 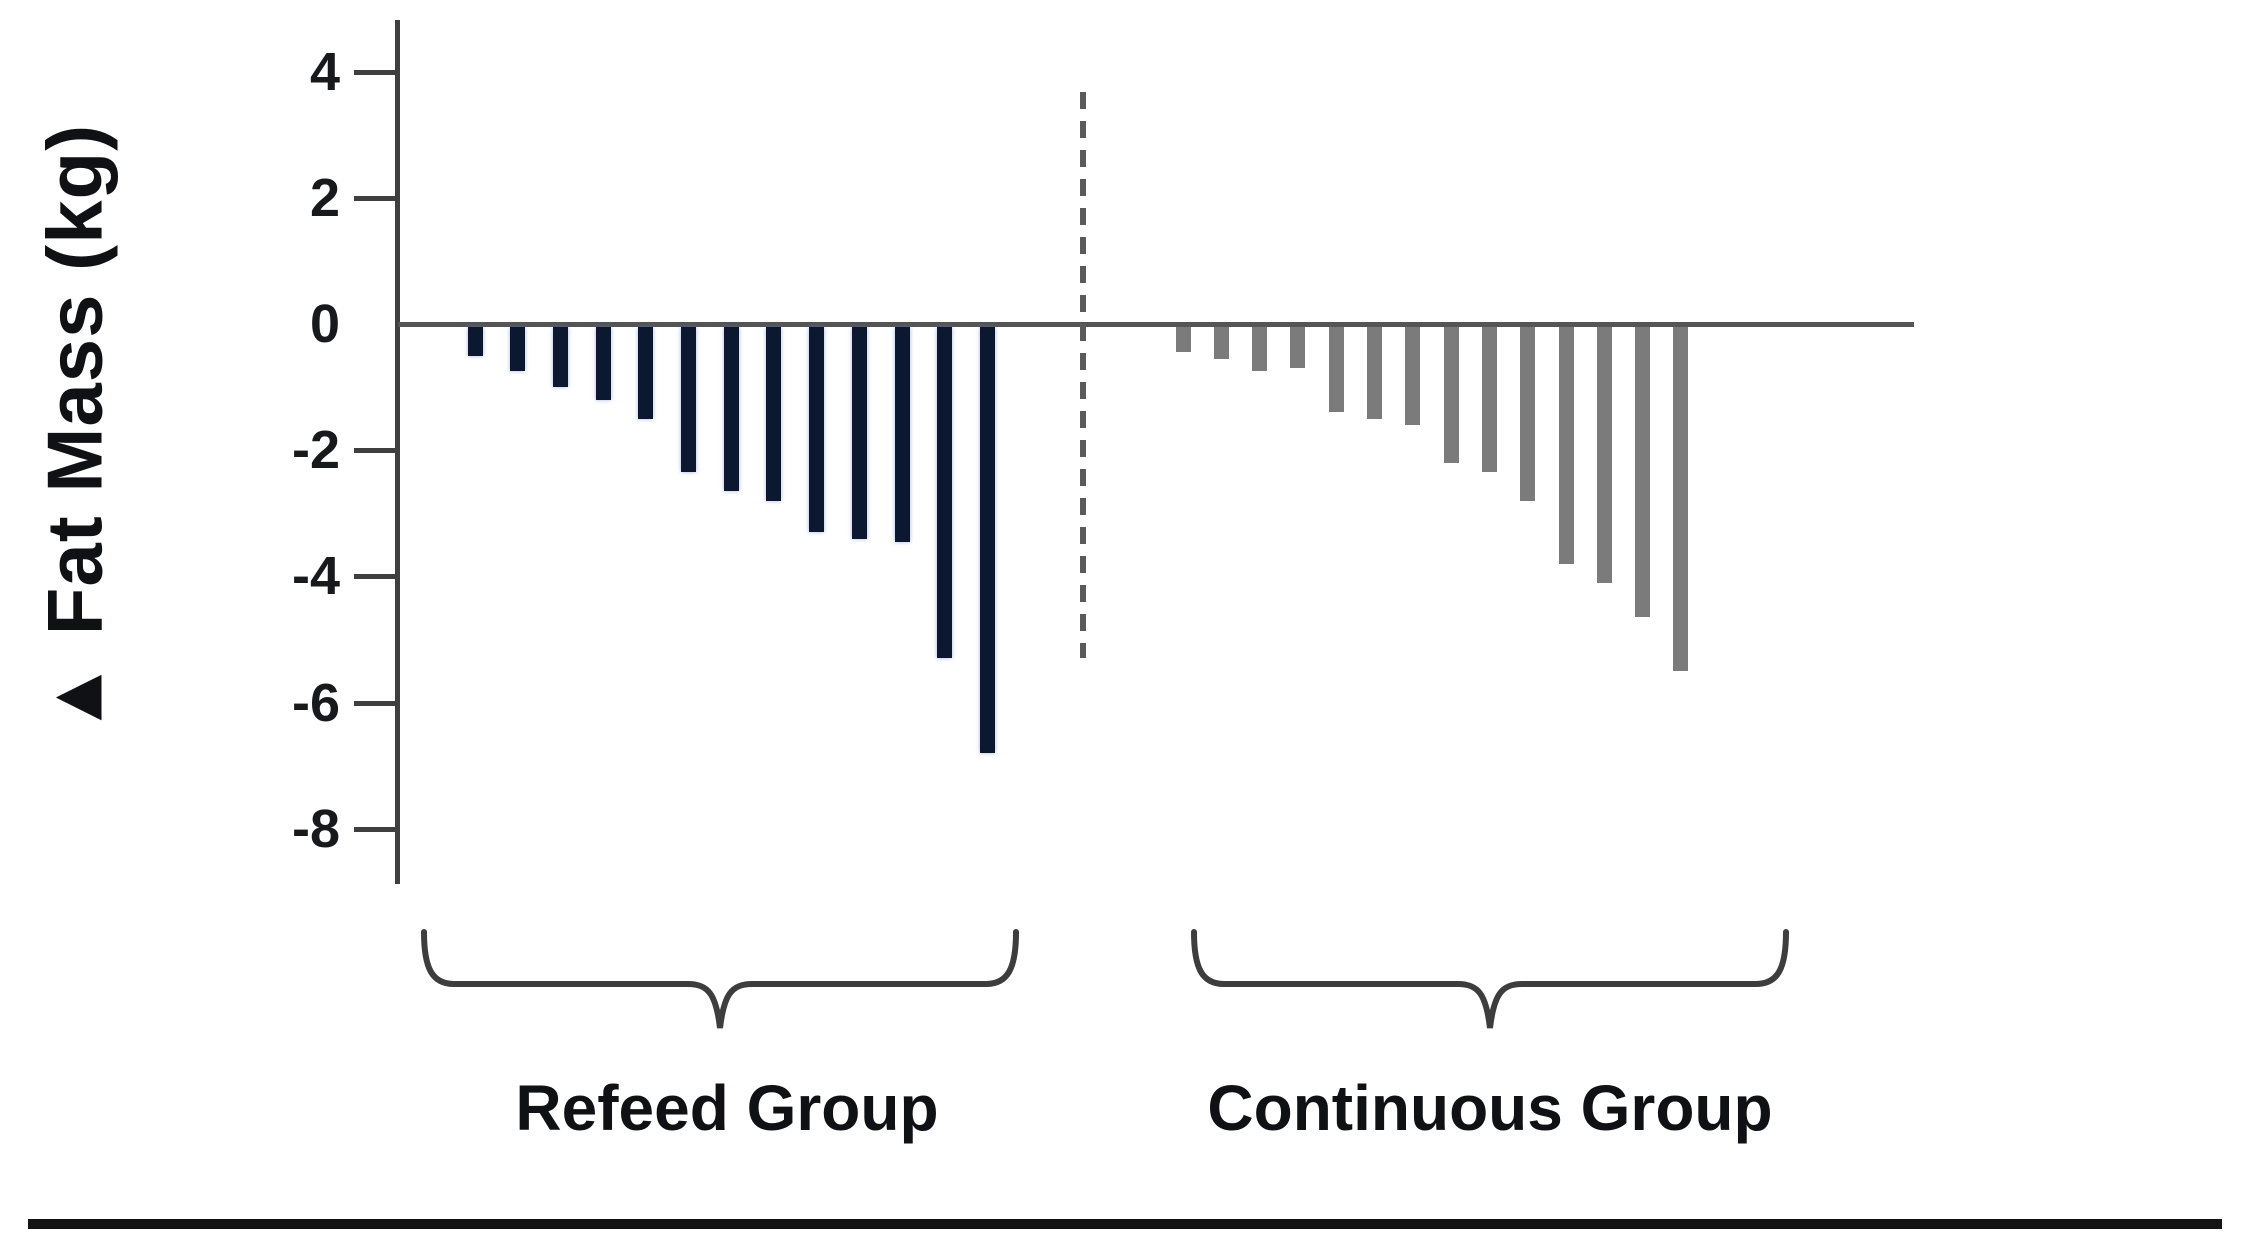 I want to click on refeed-group-brace, so click(x=720, y=979).